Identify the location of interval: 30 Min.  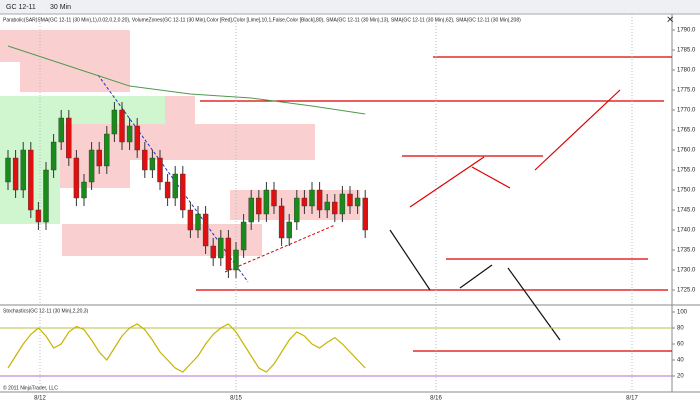
(60, 7).